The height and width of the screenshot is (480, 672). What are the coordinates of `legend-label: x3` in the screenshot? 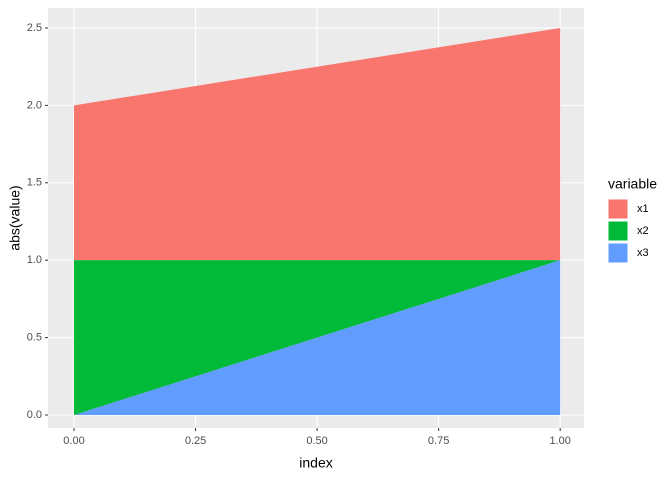 It's located at (643, 253).